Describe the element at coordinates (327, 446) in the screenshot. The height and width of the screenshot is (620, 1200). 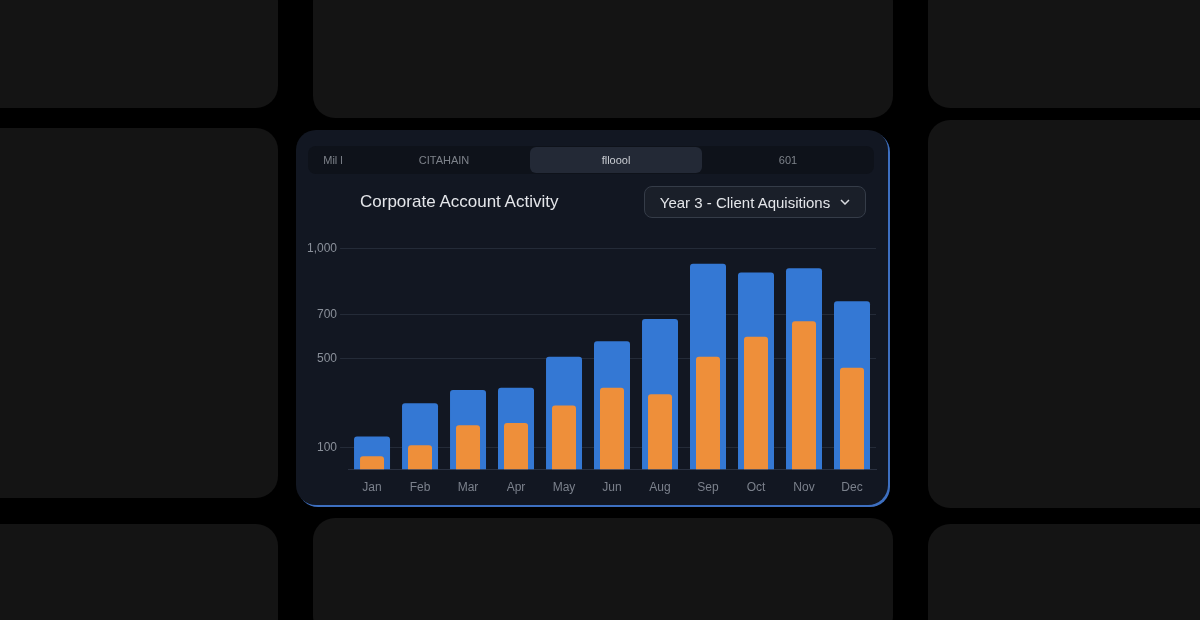
I see `y-tick-label: 100` at that location.